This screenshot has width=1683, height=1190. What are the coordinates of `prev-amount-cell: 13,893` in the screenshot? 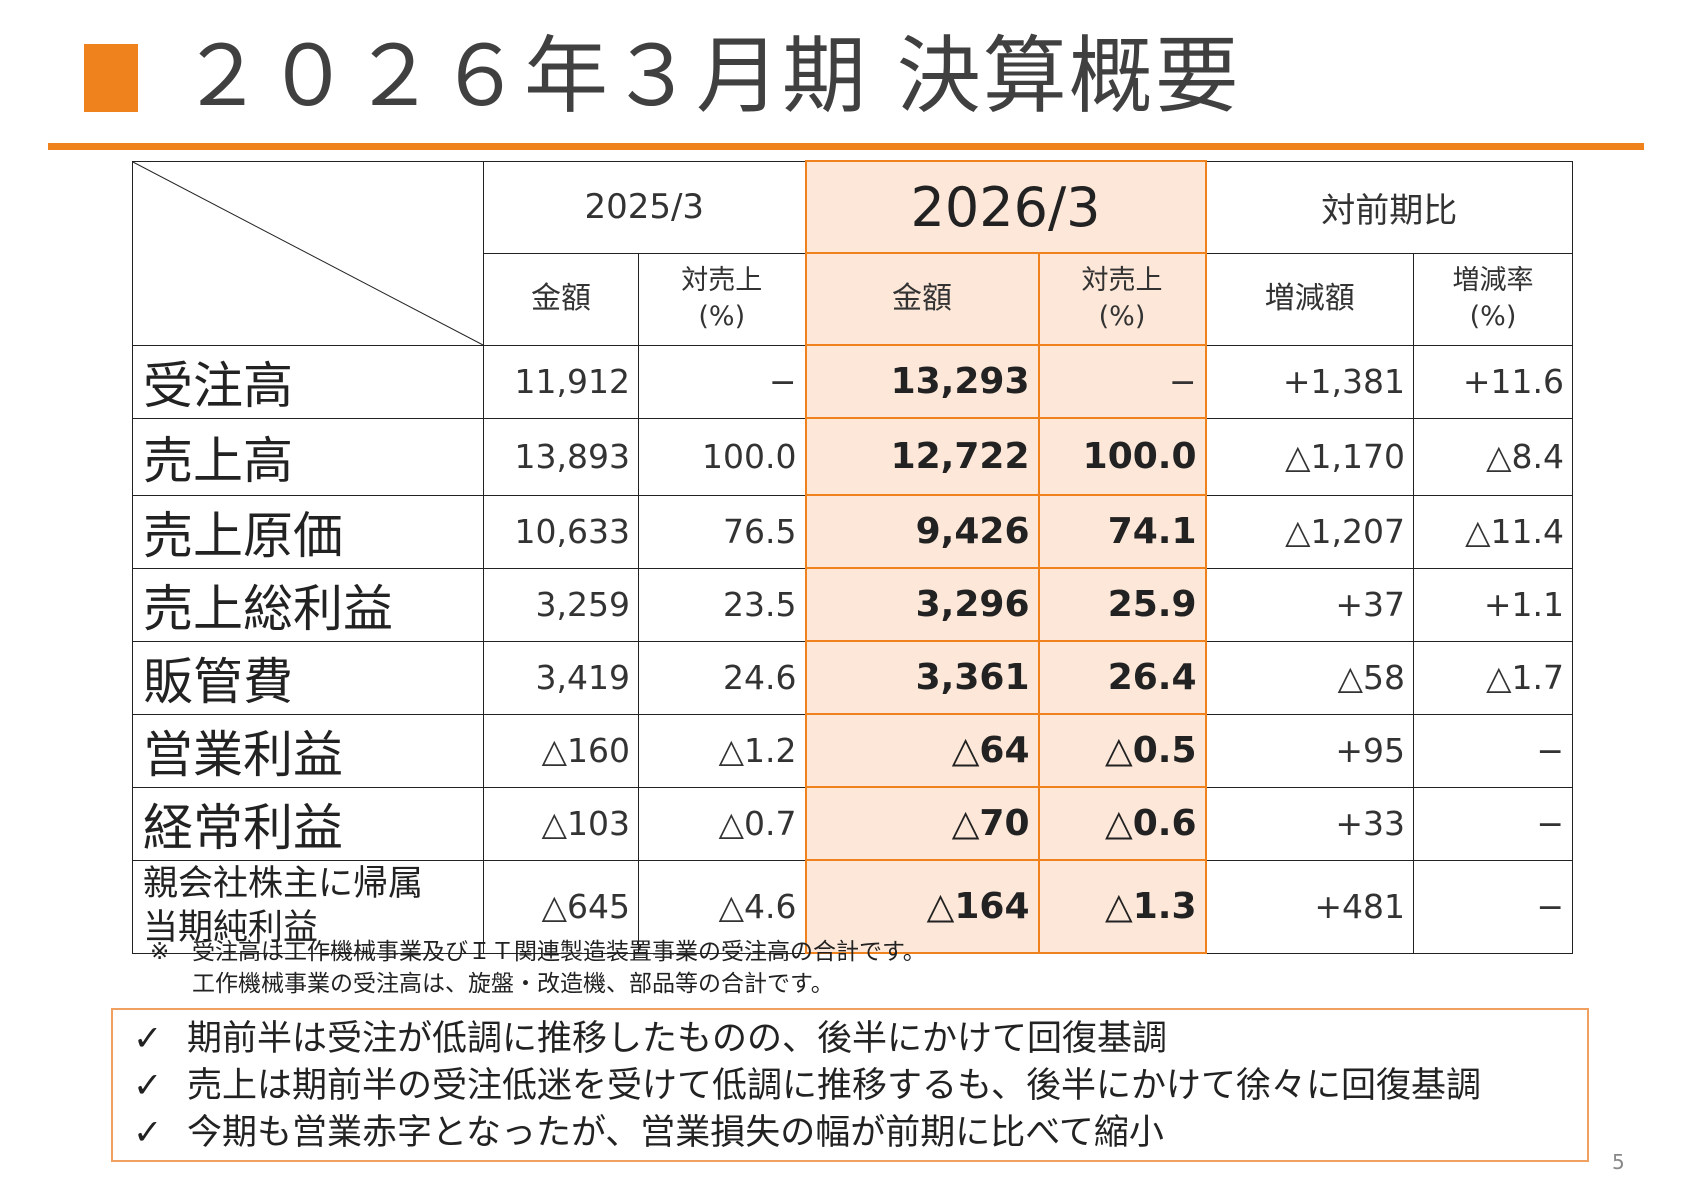 It's located at (561, 456).